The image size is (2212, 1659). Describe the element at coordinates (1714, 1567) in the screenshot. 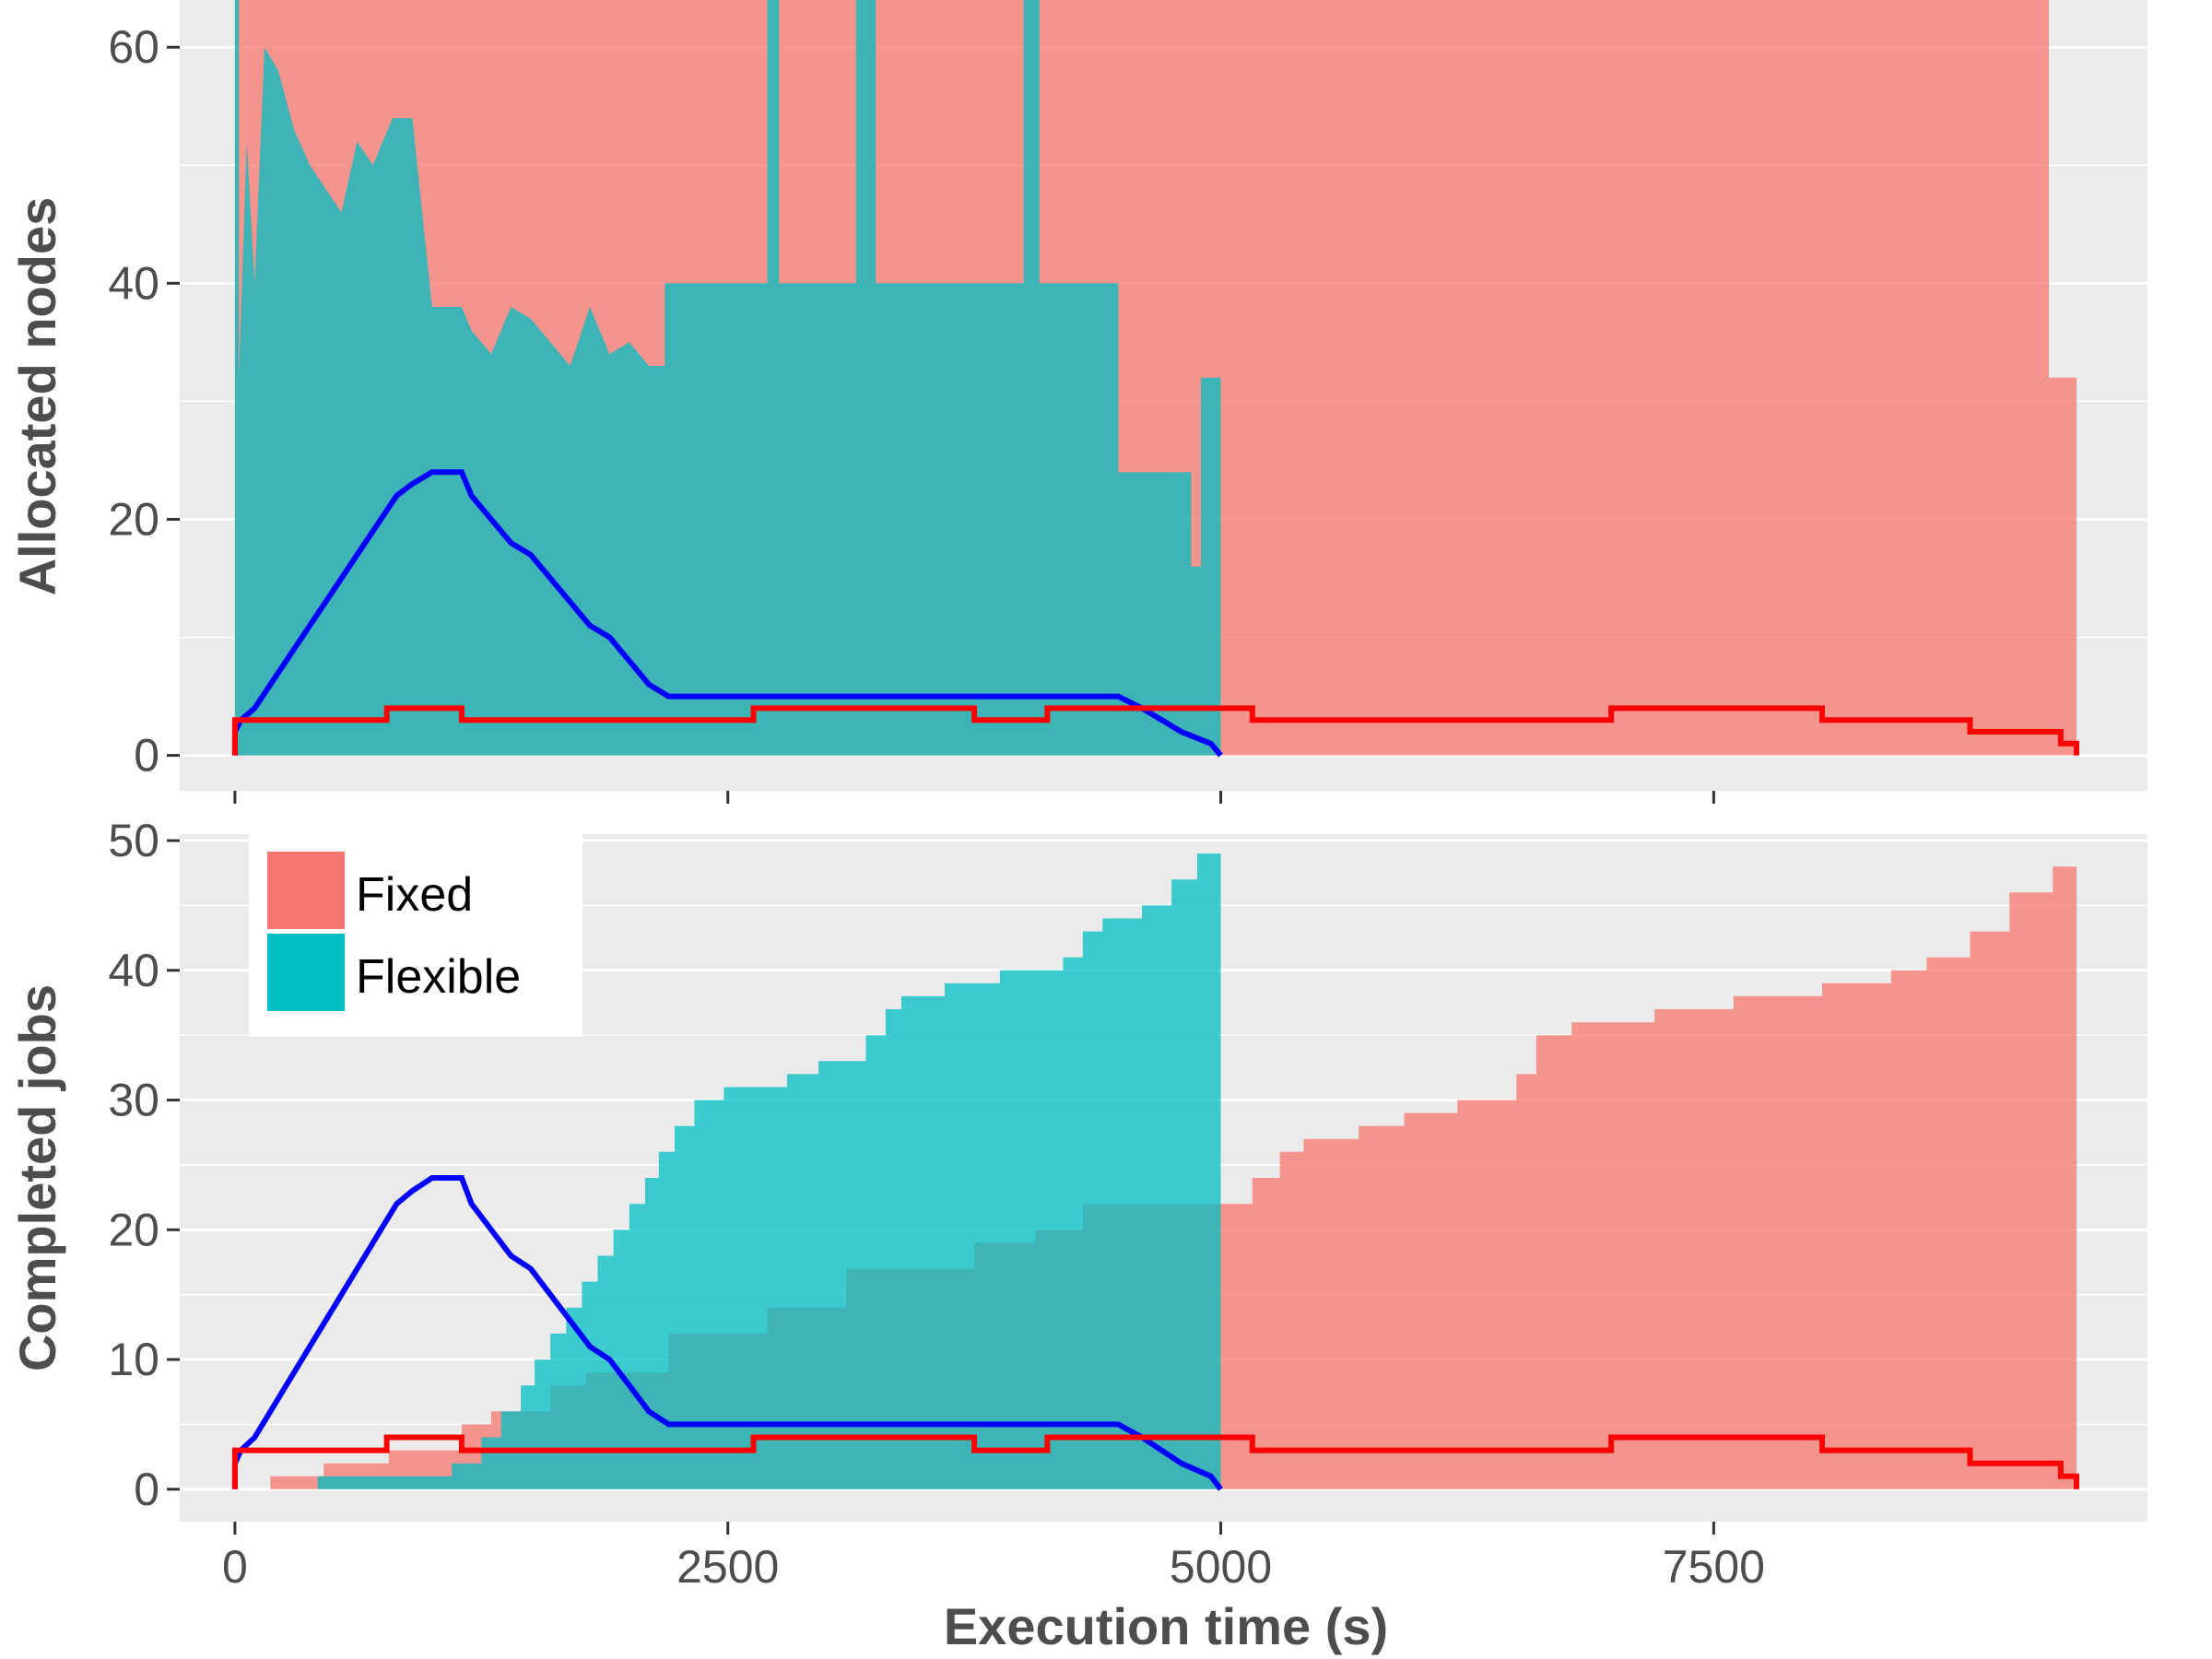

I see `x-tick-label: 7500` at that location.